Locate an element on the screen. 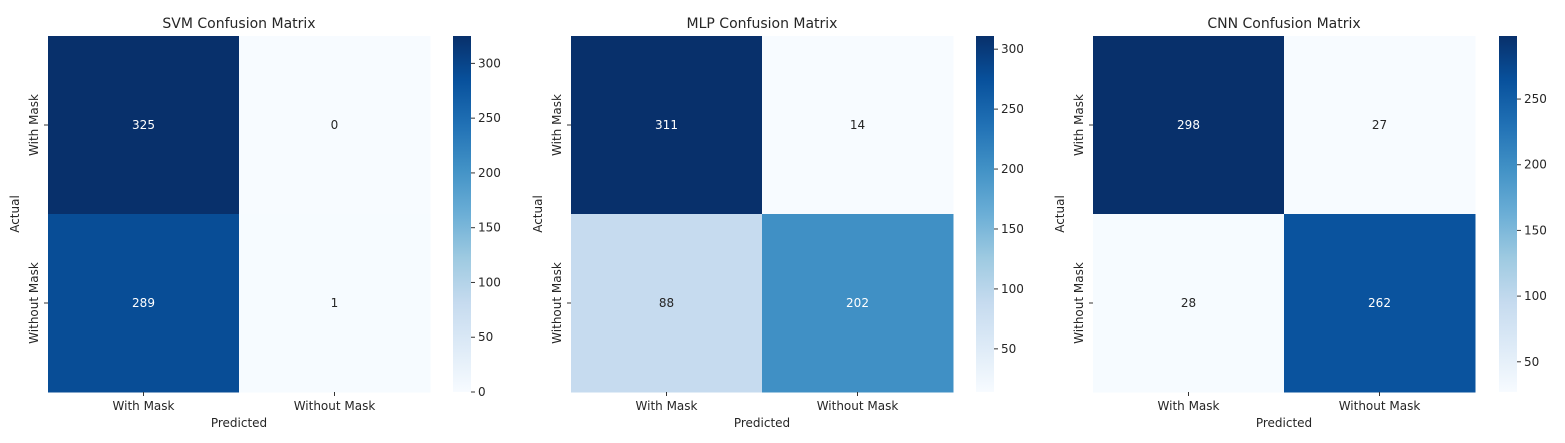 Image resolution: width=1565 pixels, height=443 pixels. cell-value-label: 27 is located at coordinates (1379, 125).